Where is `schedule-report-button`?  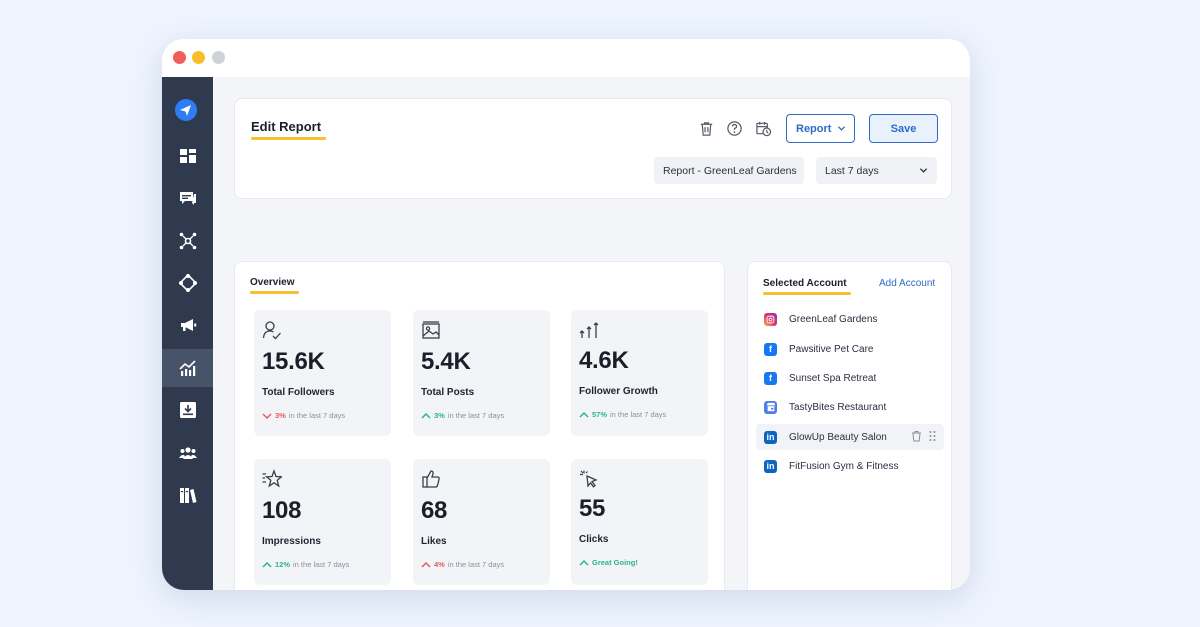 schedule-report-button is located at coordinates (763, 128).